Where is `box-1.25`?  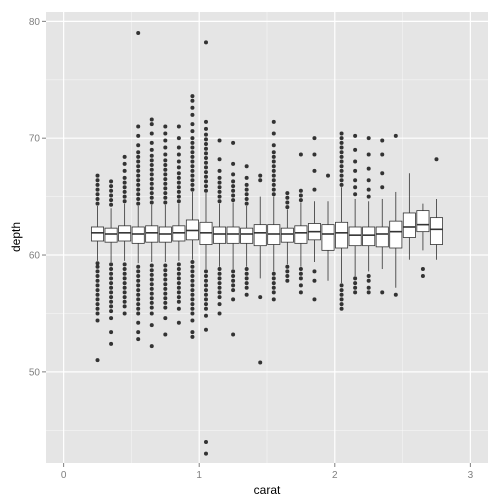
box-1.25 is located at coordinates (233, 238).